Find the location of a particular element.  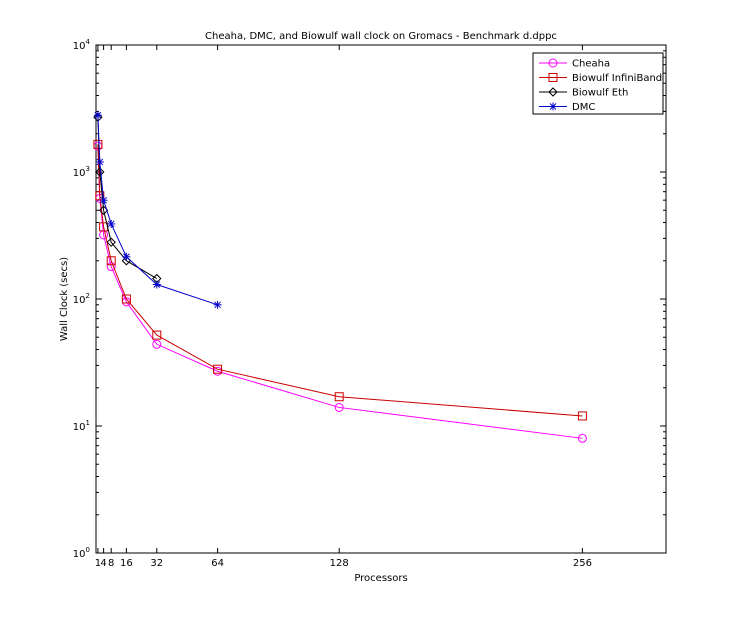

x-axis-label: Processors is located at coordinates (380, 578).